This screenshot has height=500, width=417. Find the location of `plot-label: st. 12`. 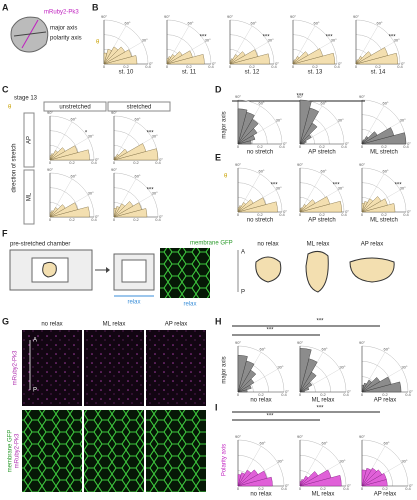

plot-label: st. 12 is located at coordinates (252, 73).